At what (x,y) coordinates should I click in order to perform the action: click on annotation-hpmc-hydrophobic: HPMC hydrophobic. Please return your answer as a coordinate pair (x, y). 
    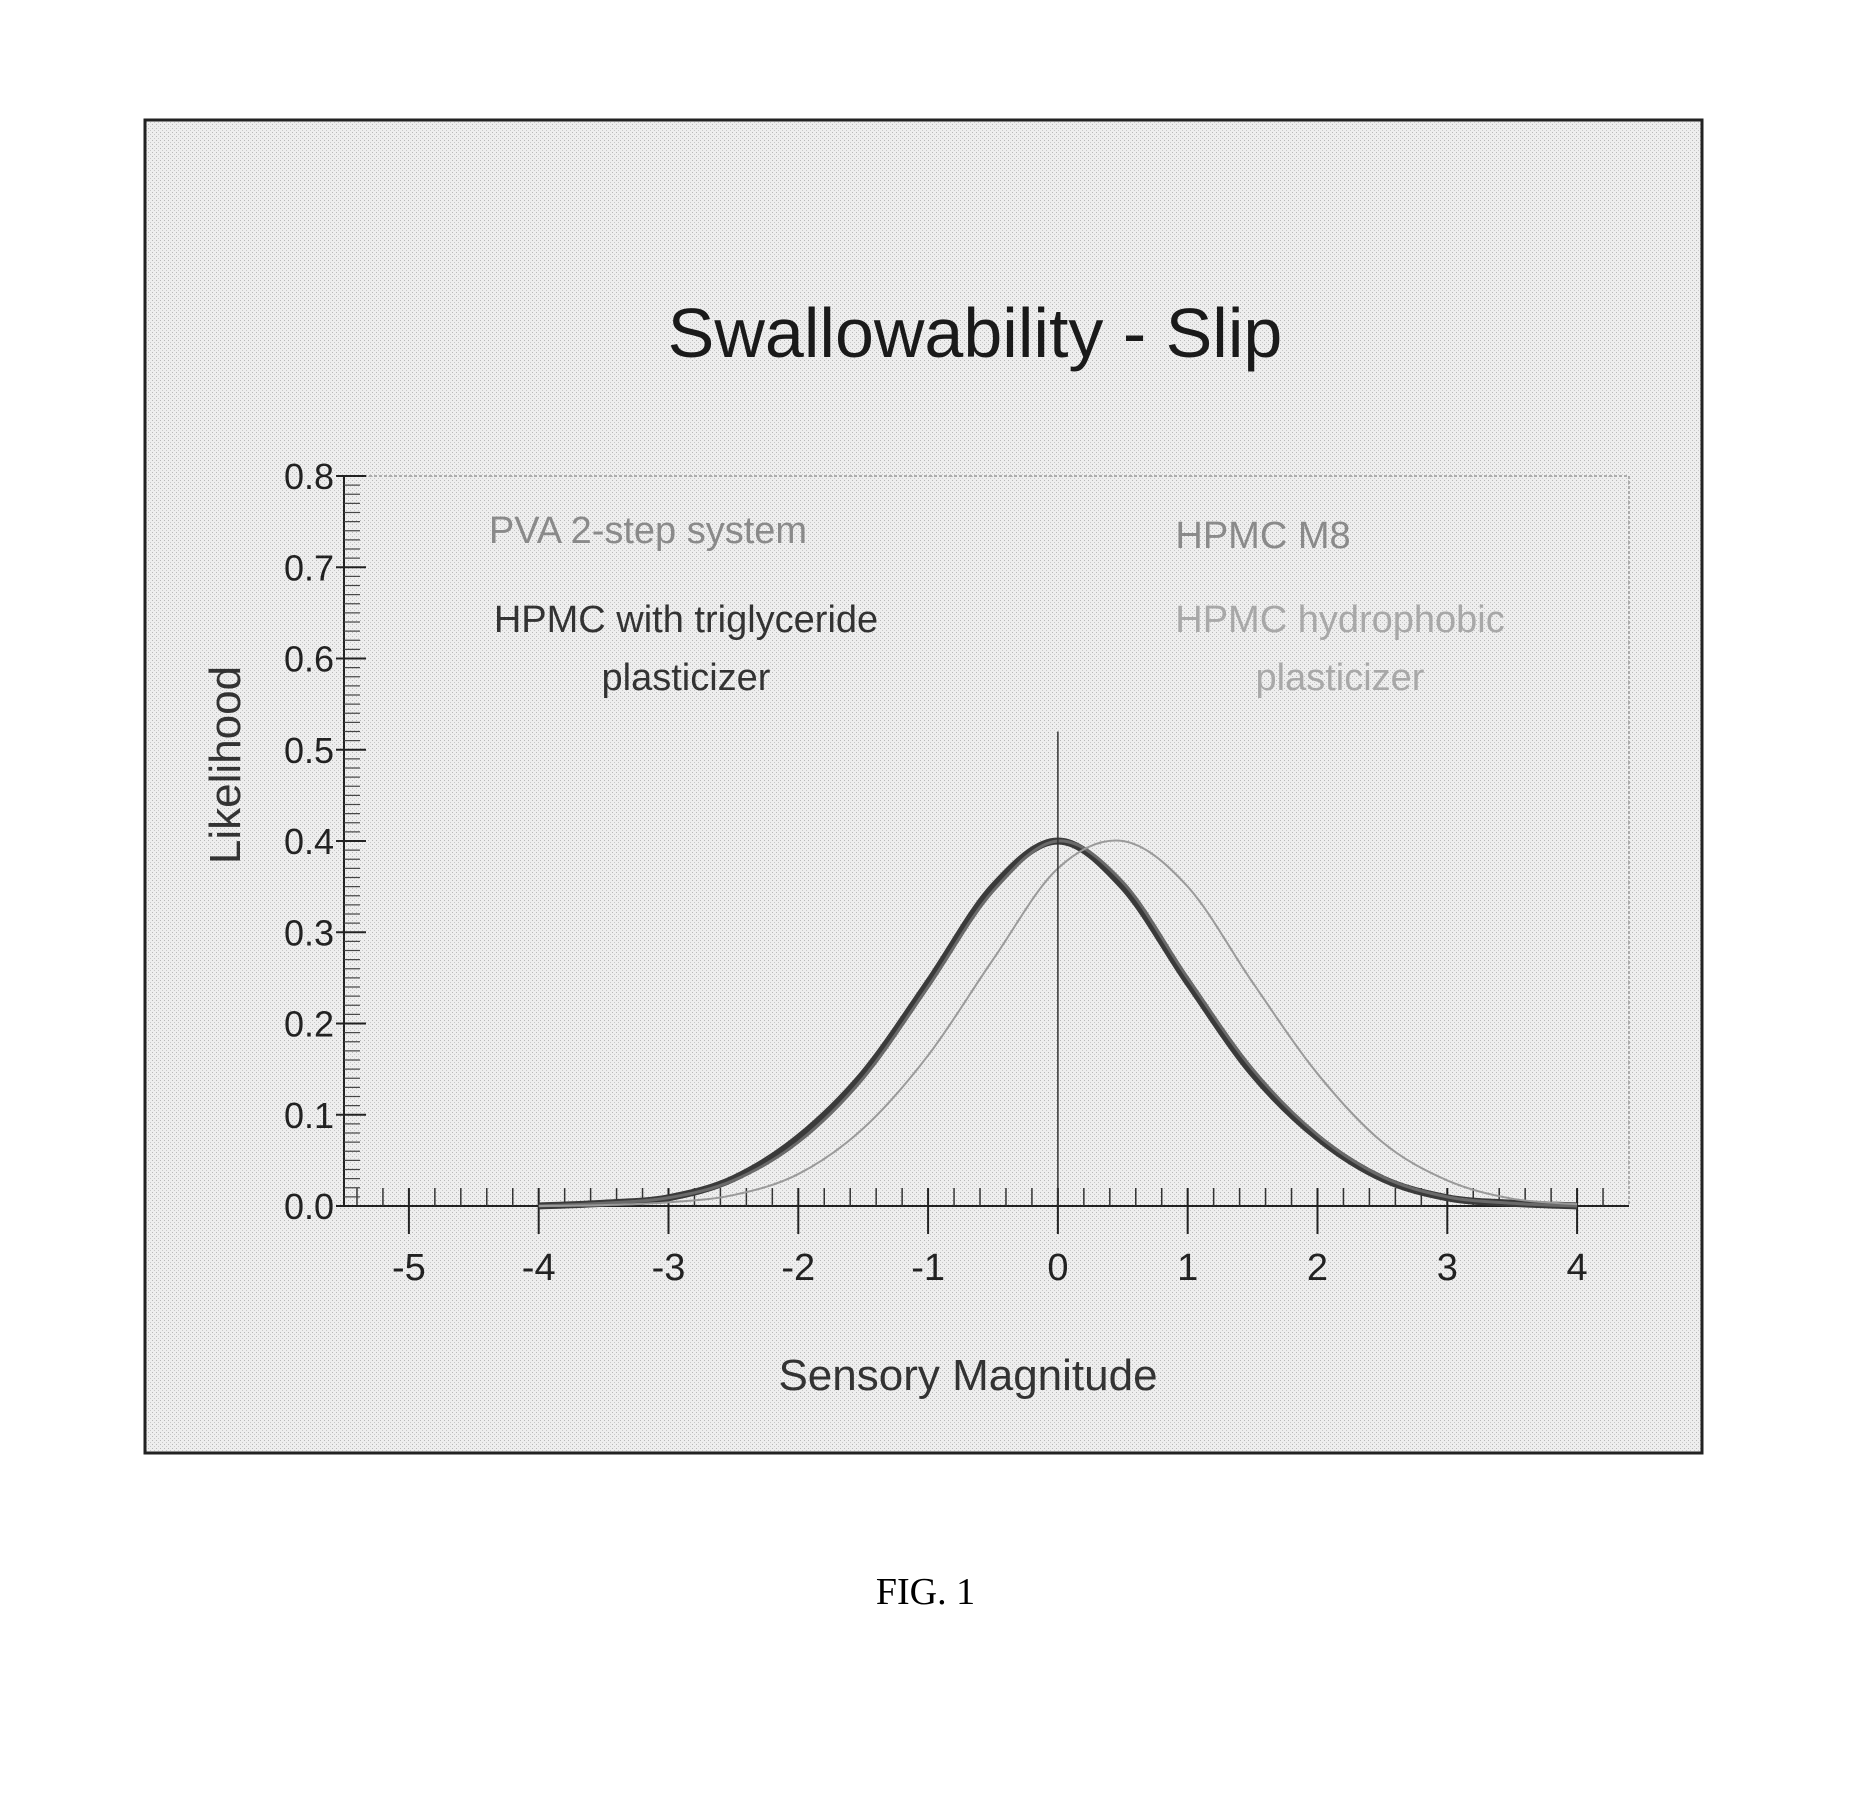
    Looking at the image, I should click on (1339, 620).